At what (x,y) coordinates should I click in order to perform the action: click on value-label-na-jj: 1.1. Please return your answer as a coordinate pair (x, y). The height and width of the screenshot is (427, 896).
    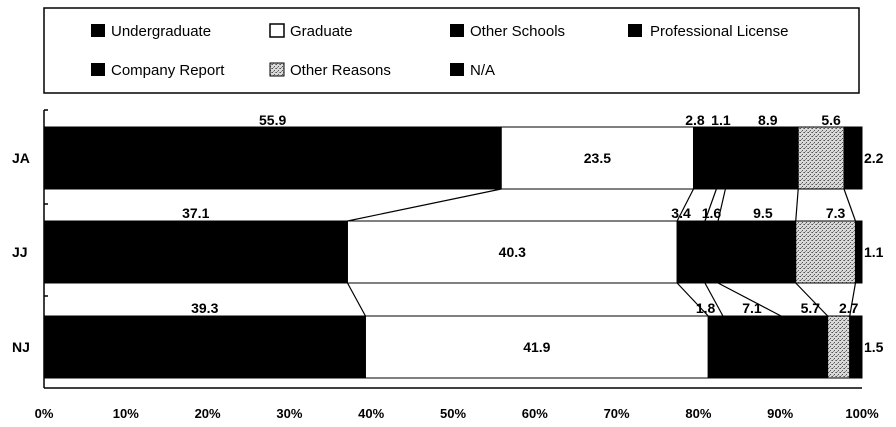
    Looking at the image, I should click on (874, 252).